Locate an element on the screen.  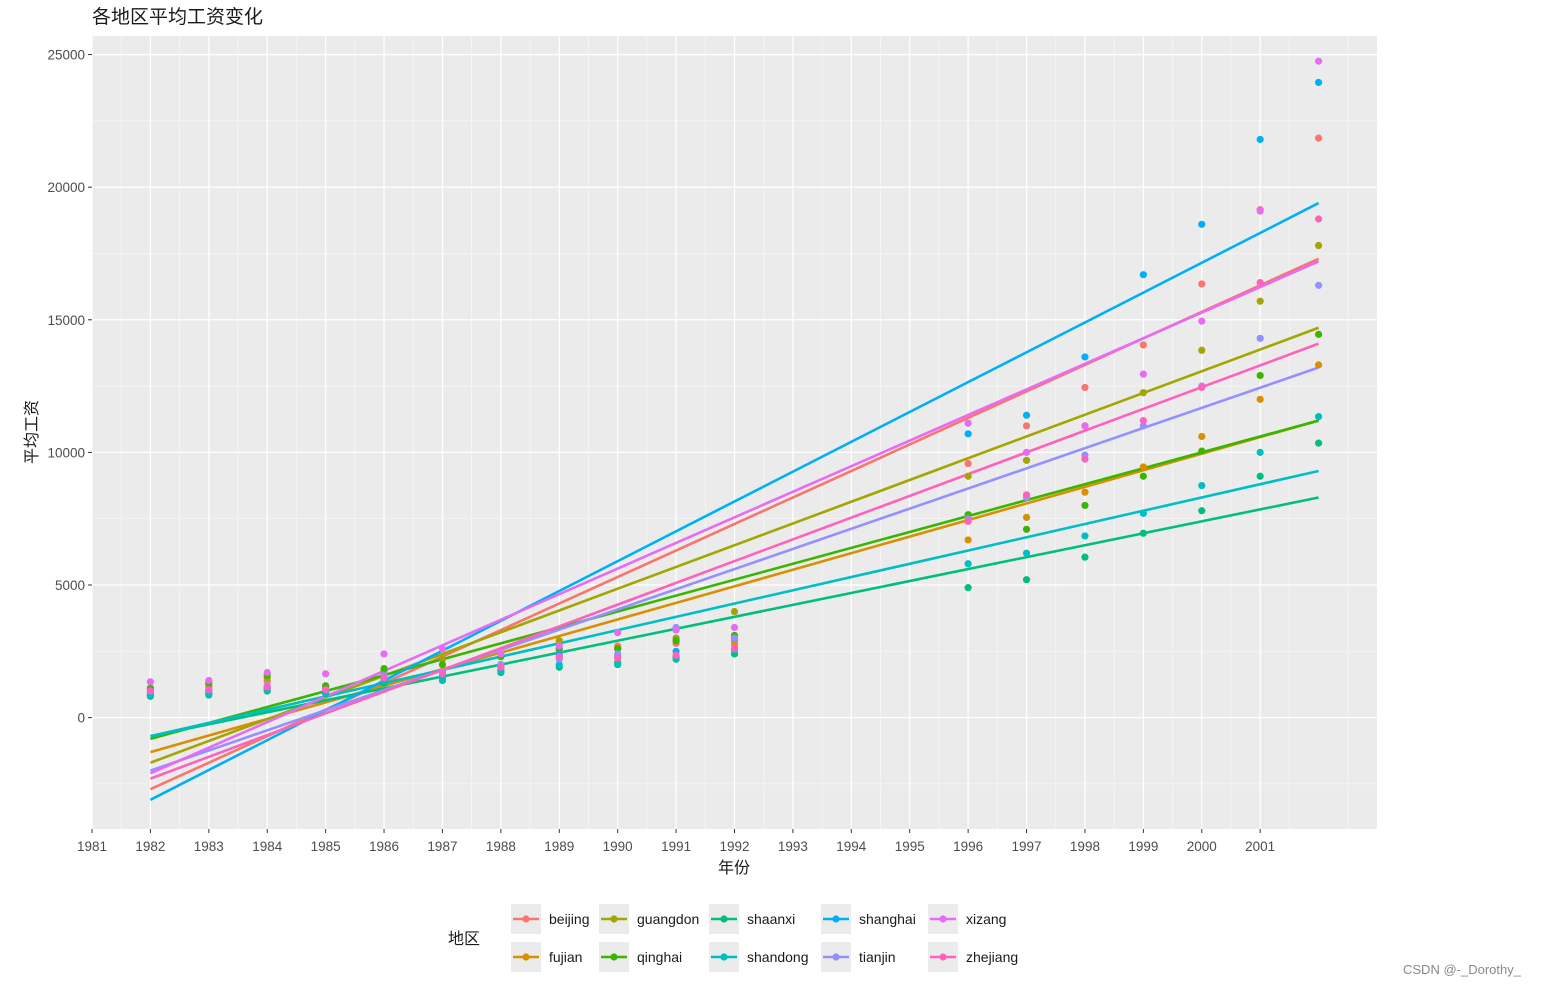
x-tick-label: 1998 is located at coordinates (1085, 846).